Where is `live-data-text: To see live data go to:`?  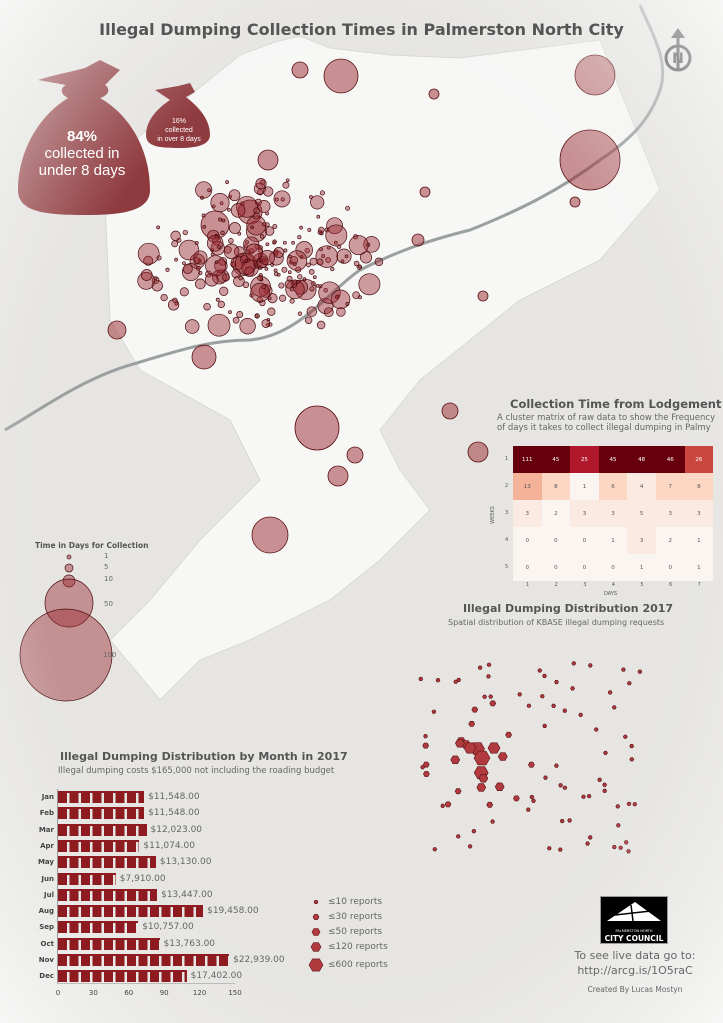 live-data-text: To see live data go to: is located at coordinates (635, 955).